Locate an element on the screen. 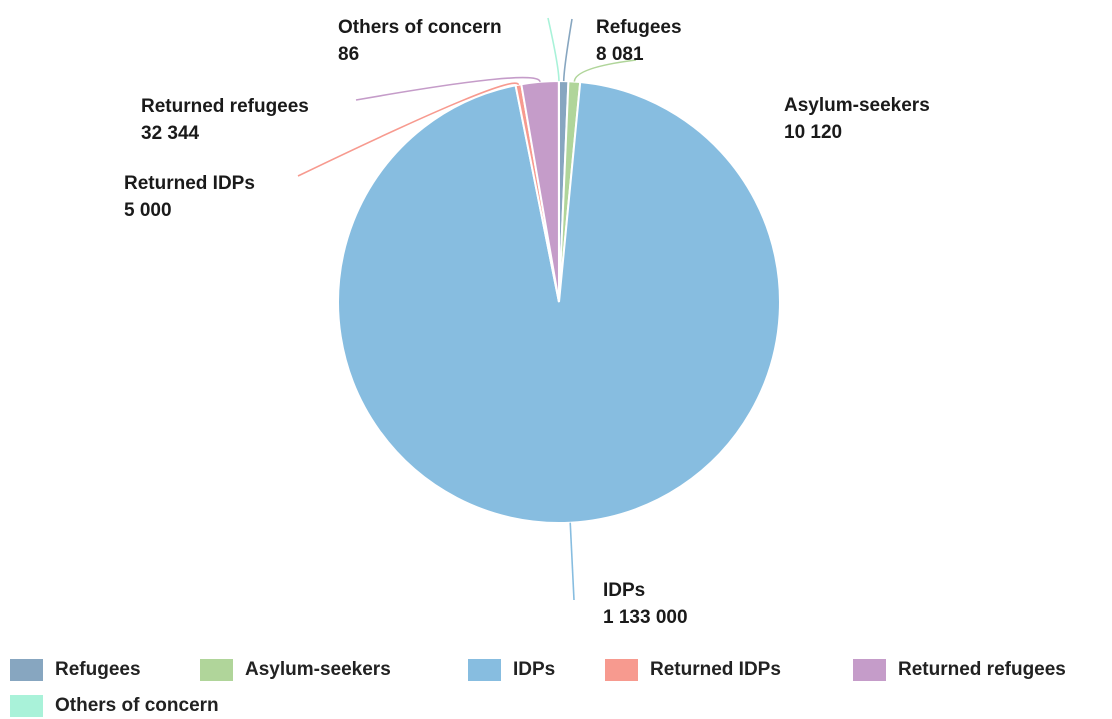 The height and width of the screenshot is (719, 1112). label-idps-name: IDPs is located at coordinates (624, 590).